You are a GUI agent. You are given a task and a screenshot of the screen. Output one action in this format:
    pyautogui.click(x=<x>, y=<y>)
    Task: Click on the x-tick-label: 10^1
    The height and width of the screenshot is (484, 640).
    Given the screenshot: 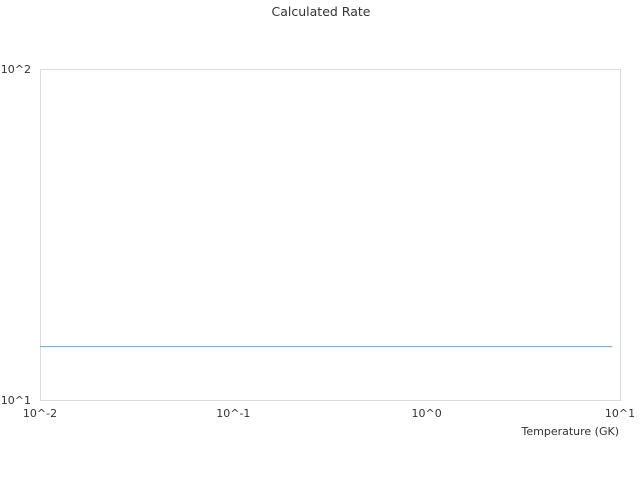 What is the action you would take?
    pyautogui.click(x=620, y=413)
    